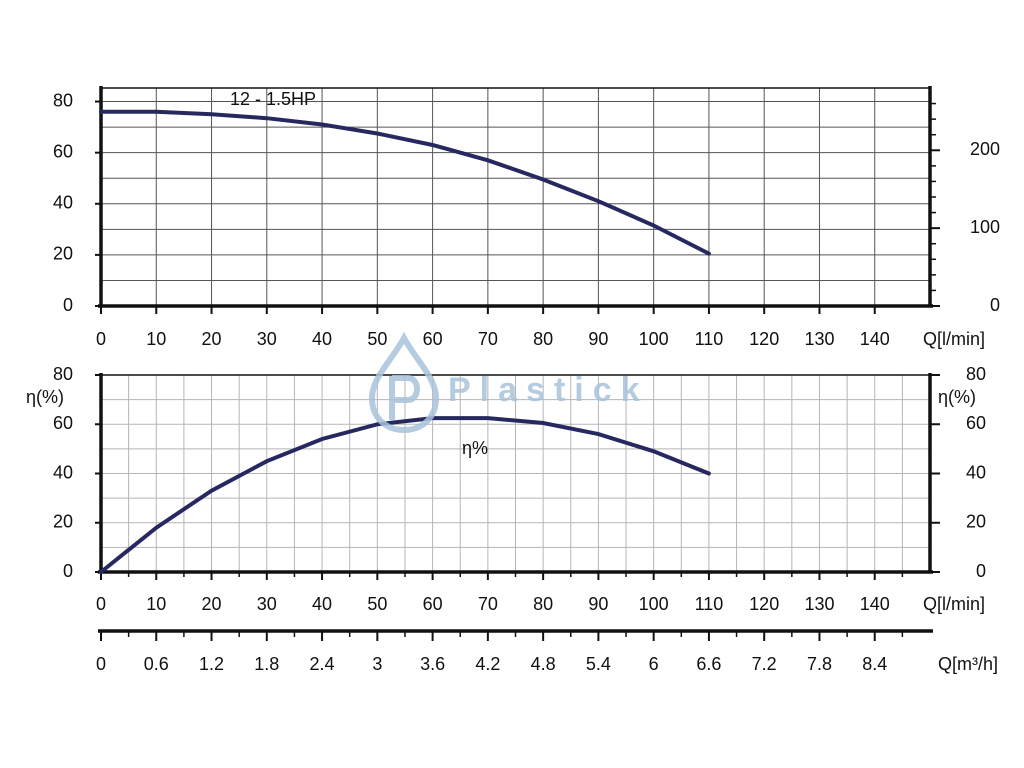  What do you see at coordinates (985, 227) in the screenshot?
I see `y2-tick-label: 100` at bounding box center [985, 227].